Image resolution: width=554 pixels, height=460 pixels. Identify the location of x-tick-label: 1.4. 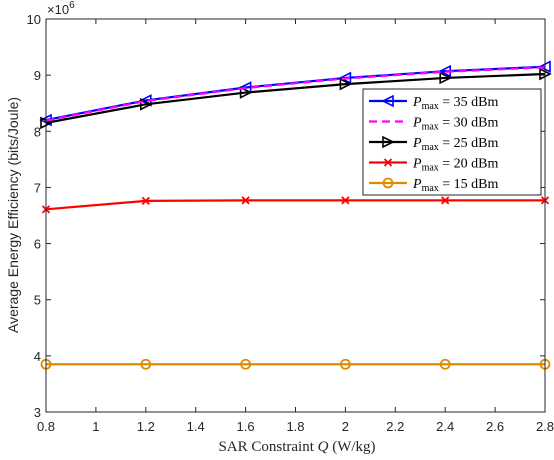
(196, 426).